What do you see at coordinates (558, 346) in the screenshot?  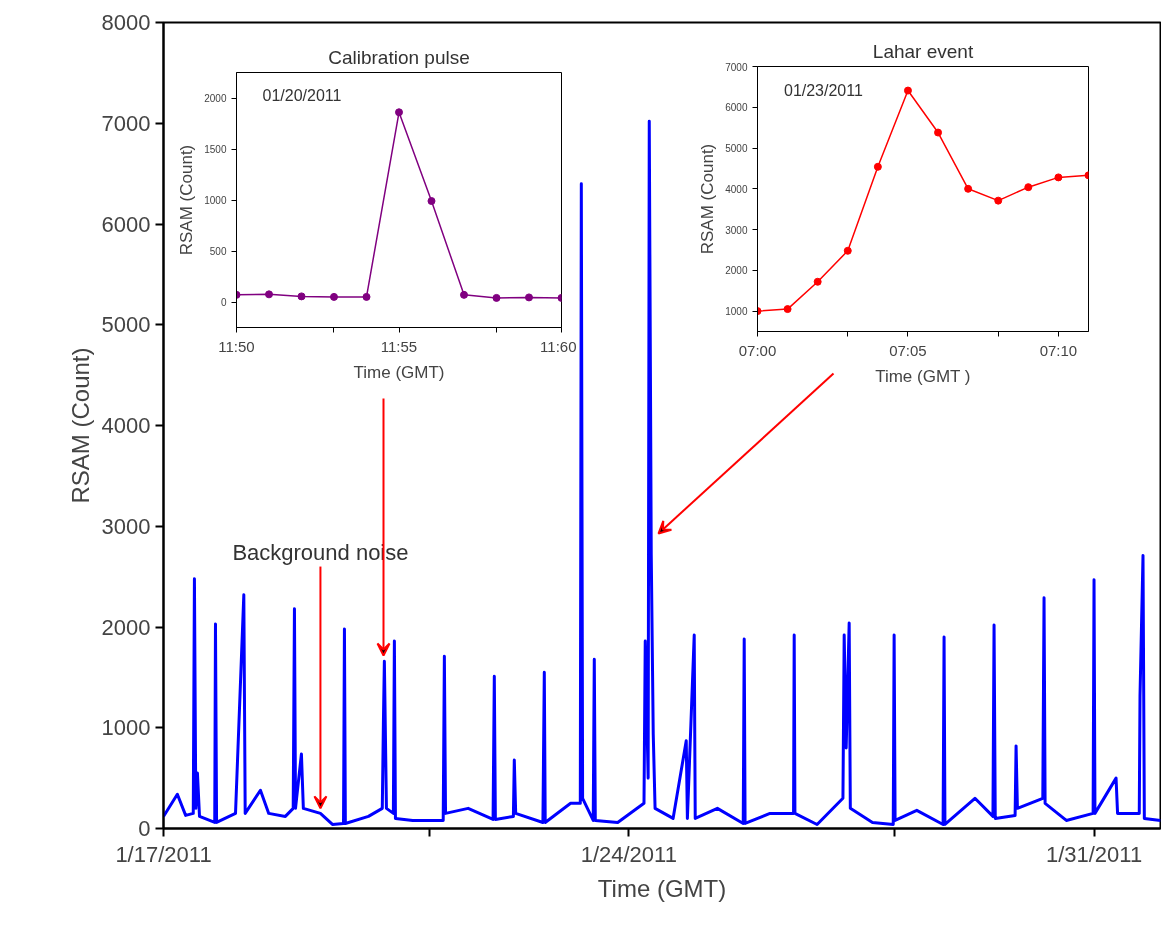 I see `x-tick-label: 11:60` at bounding box center [558, 346].